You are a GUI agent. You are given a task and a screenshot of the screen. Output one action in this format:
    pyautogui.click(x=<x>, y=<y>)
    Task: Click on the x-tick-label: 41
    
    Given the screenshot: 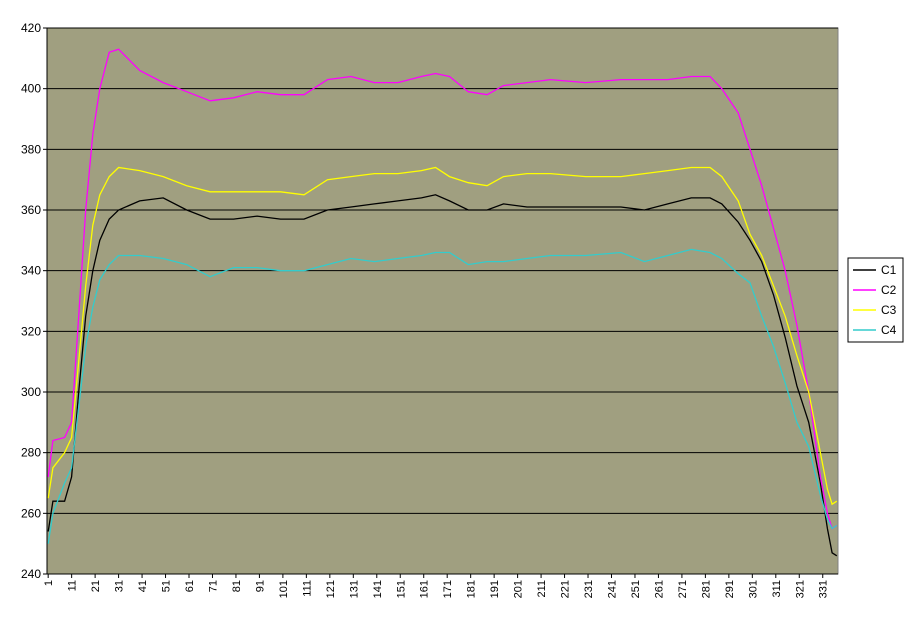 What is the action you would take?
    pyautogui.click(x=143, y=586)
    